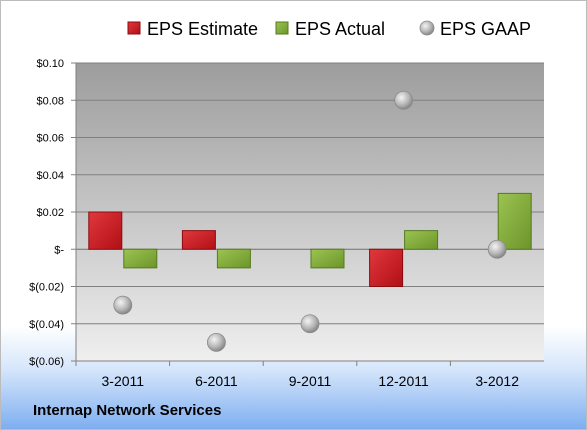  Describe the element at coordinates (202, 29) in the screenshot. I see `legend-label-estimate: EPS Estimate` at that location.